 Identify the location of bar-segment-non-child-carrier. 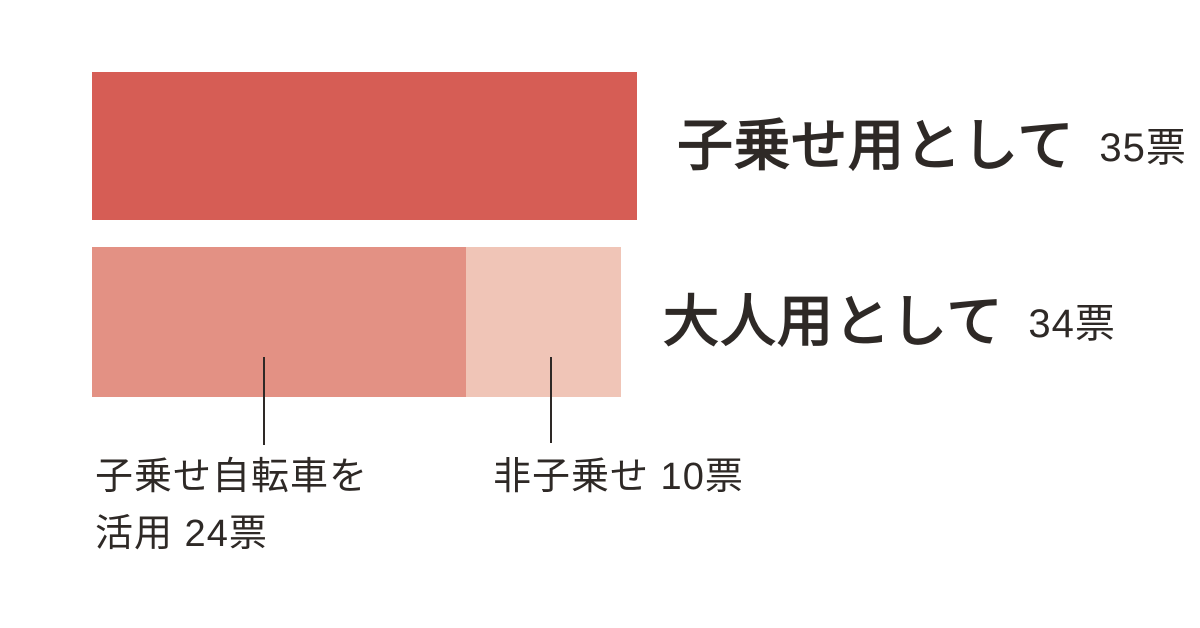
(543, 322).